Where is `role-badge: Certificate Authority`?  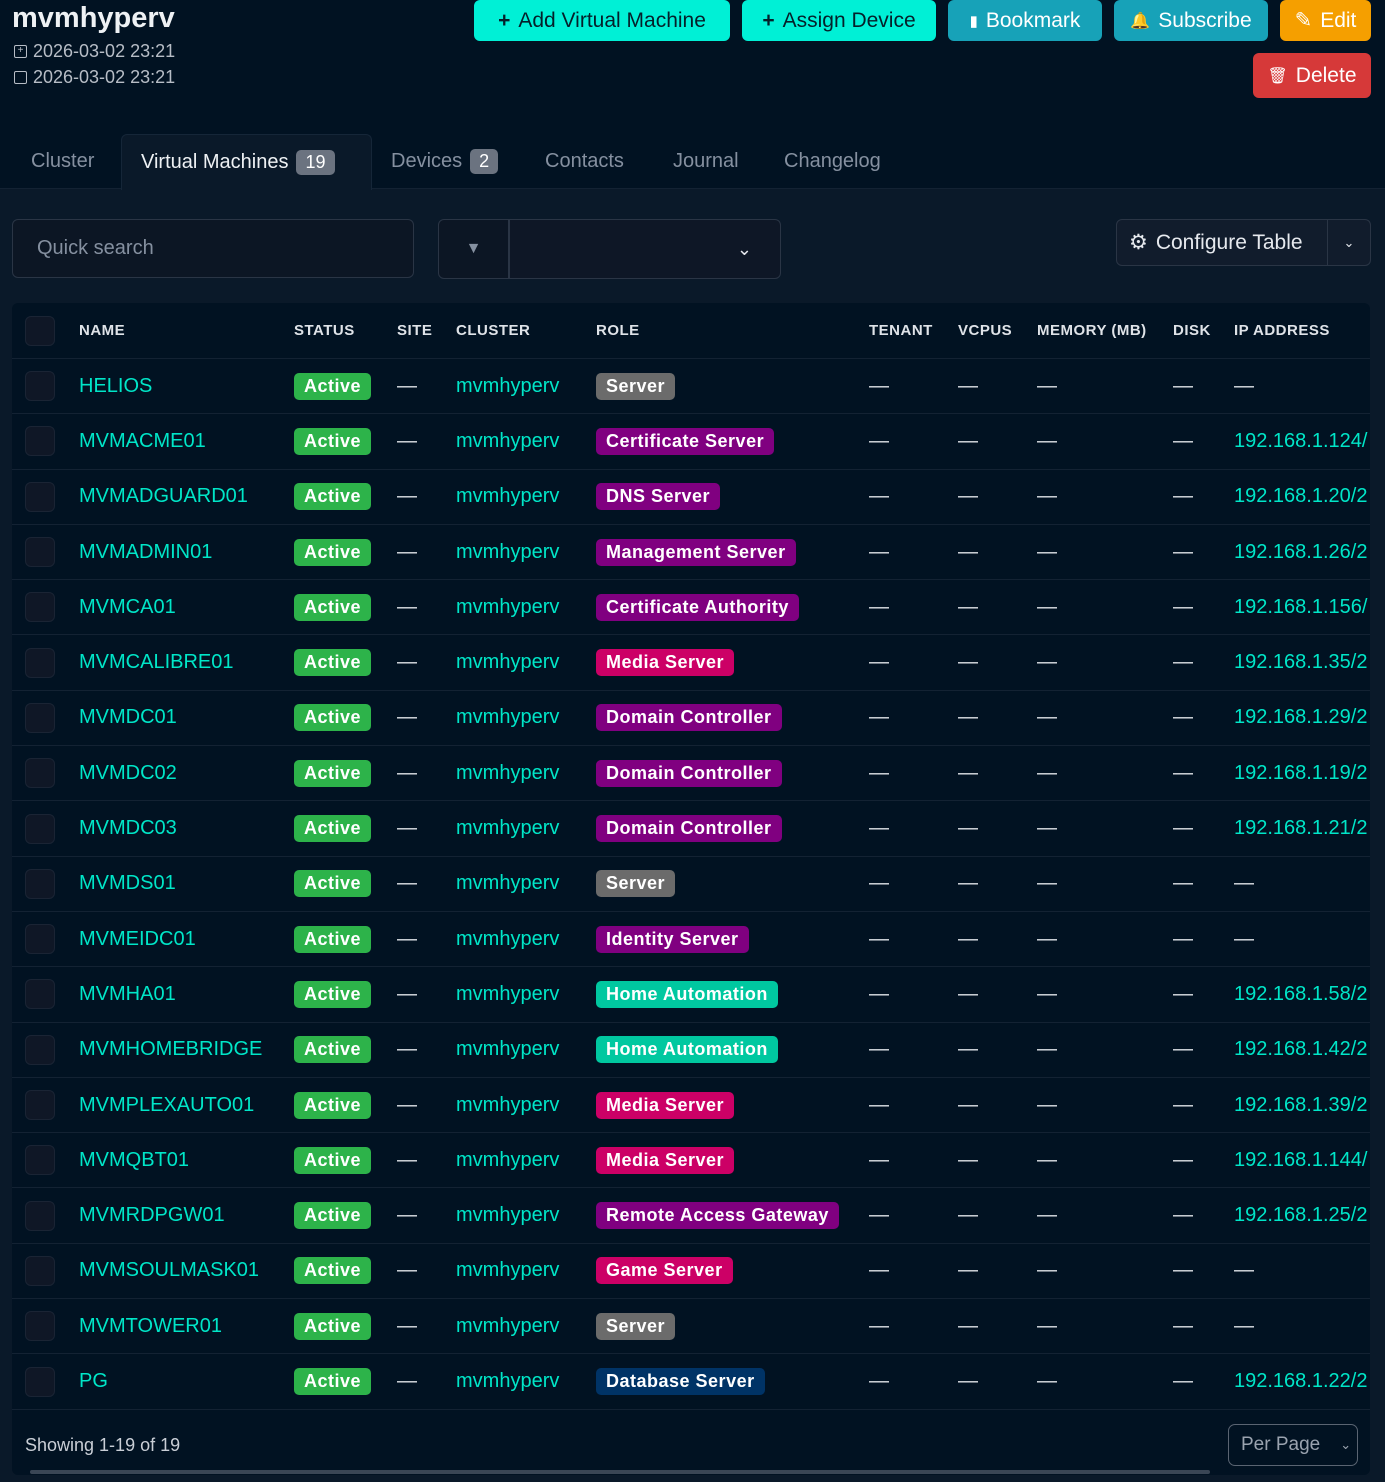
role-badge: Certificate Authority is located at coordinates (697, 607).